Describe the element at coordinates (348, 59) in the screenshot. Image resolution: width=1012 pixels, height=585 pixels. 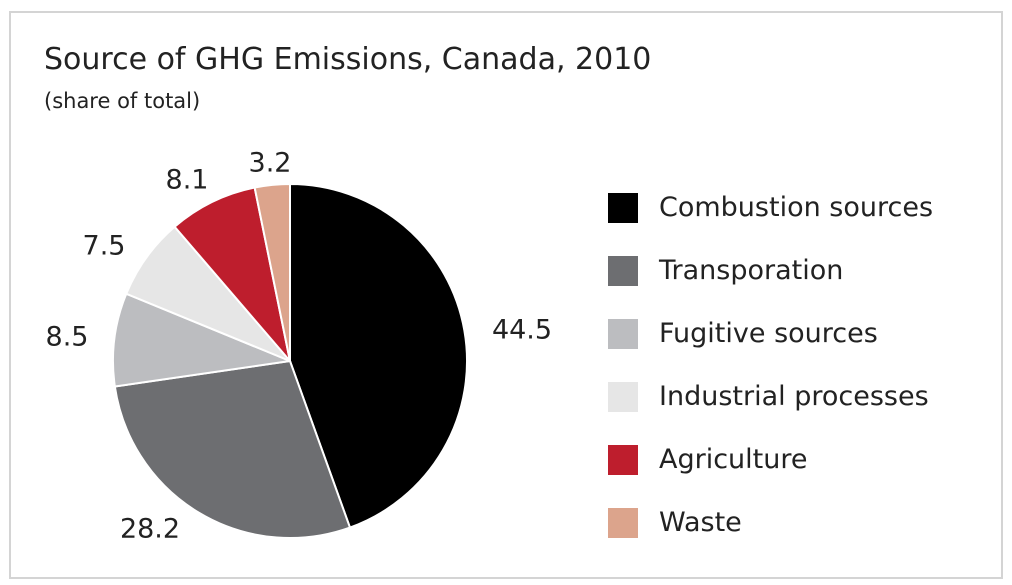
I see `chart-title: Source of GHG Emissions, Canada, 2010` at that location.